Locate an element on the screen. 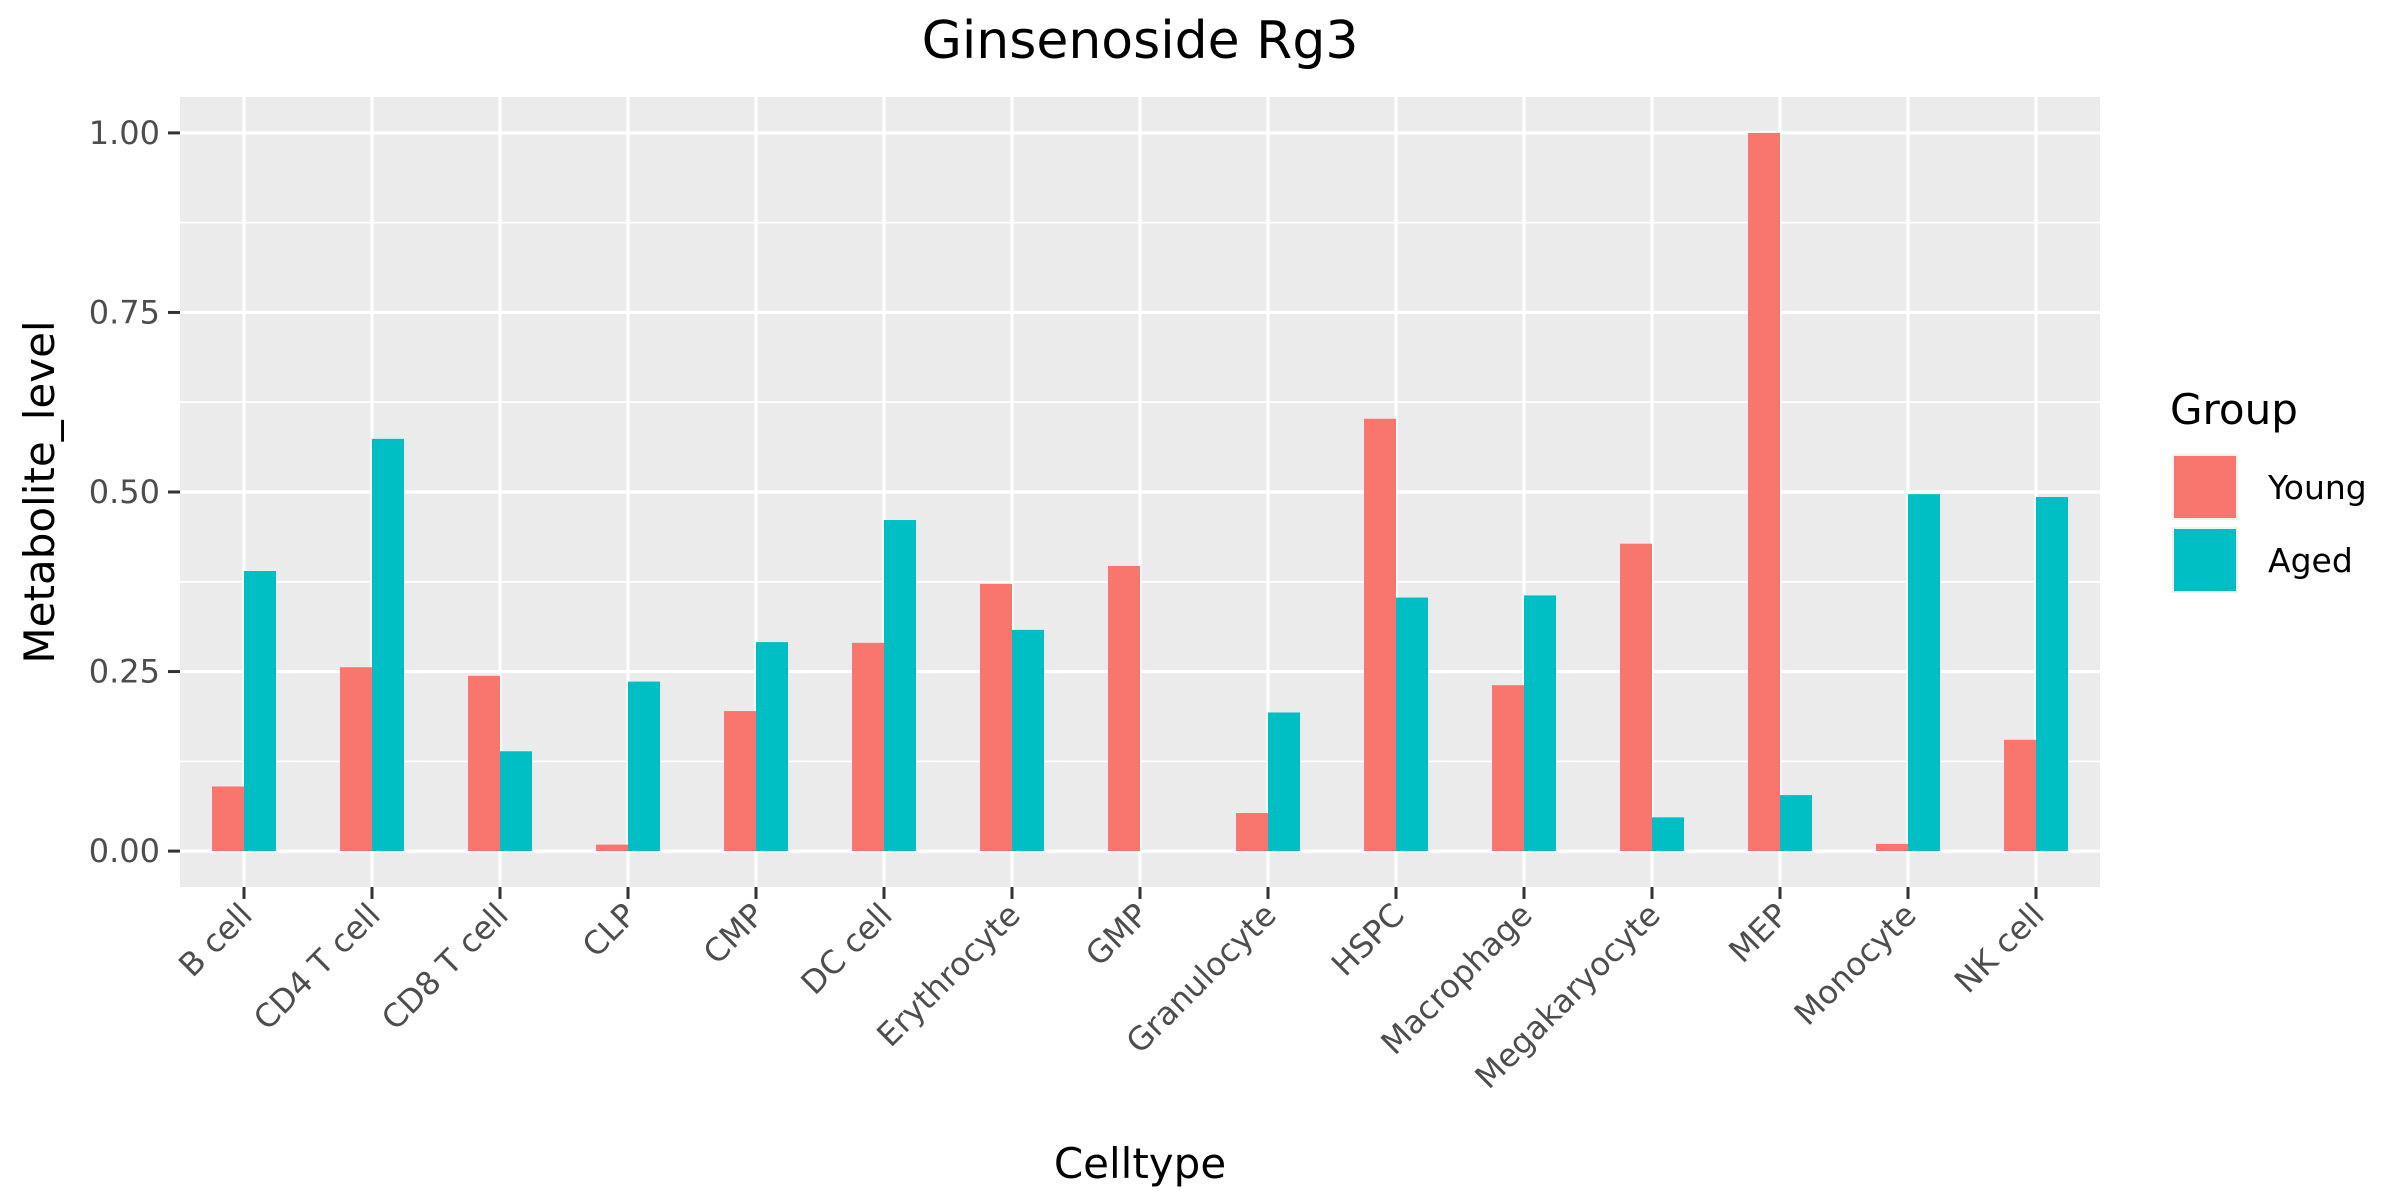 The height and width of the screenshot is (1200, 2400). x-axis-title: Celltype is located at coordinates (1140, 1163).